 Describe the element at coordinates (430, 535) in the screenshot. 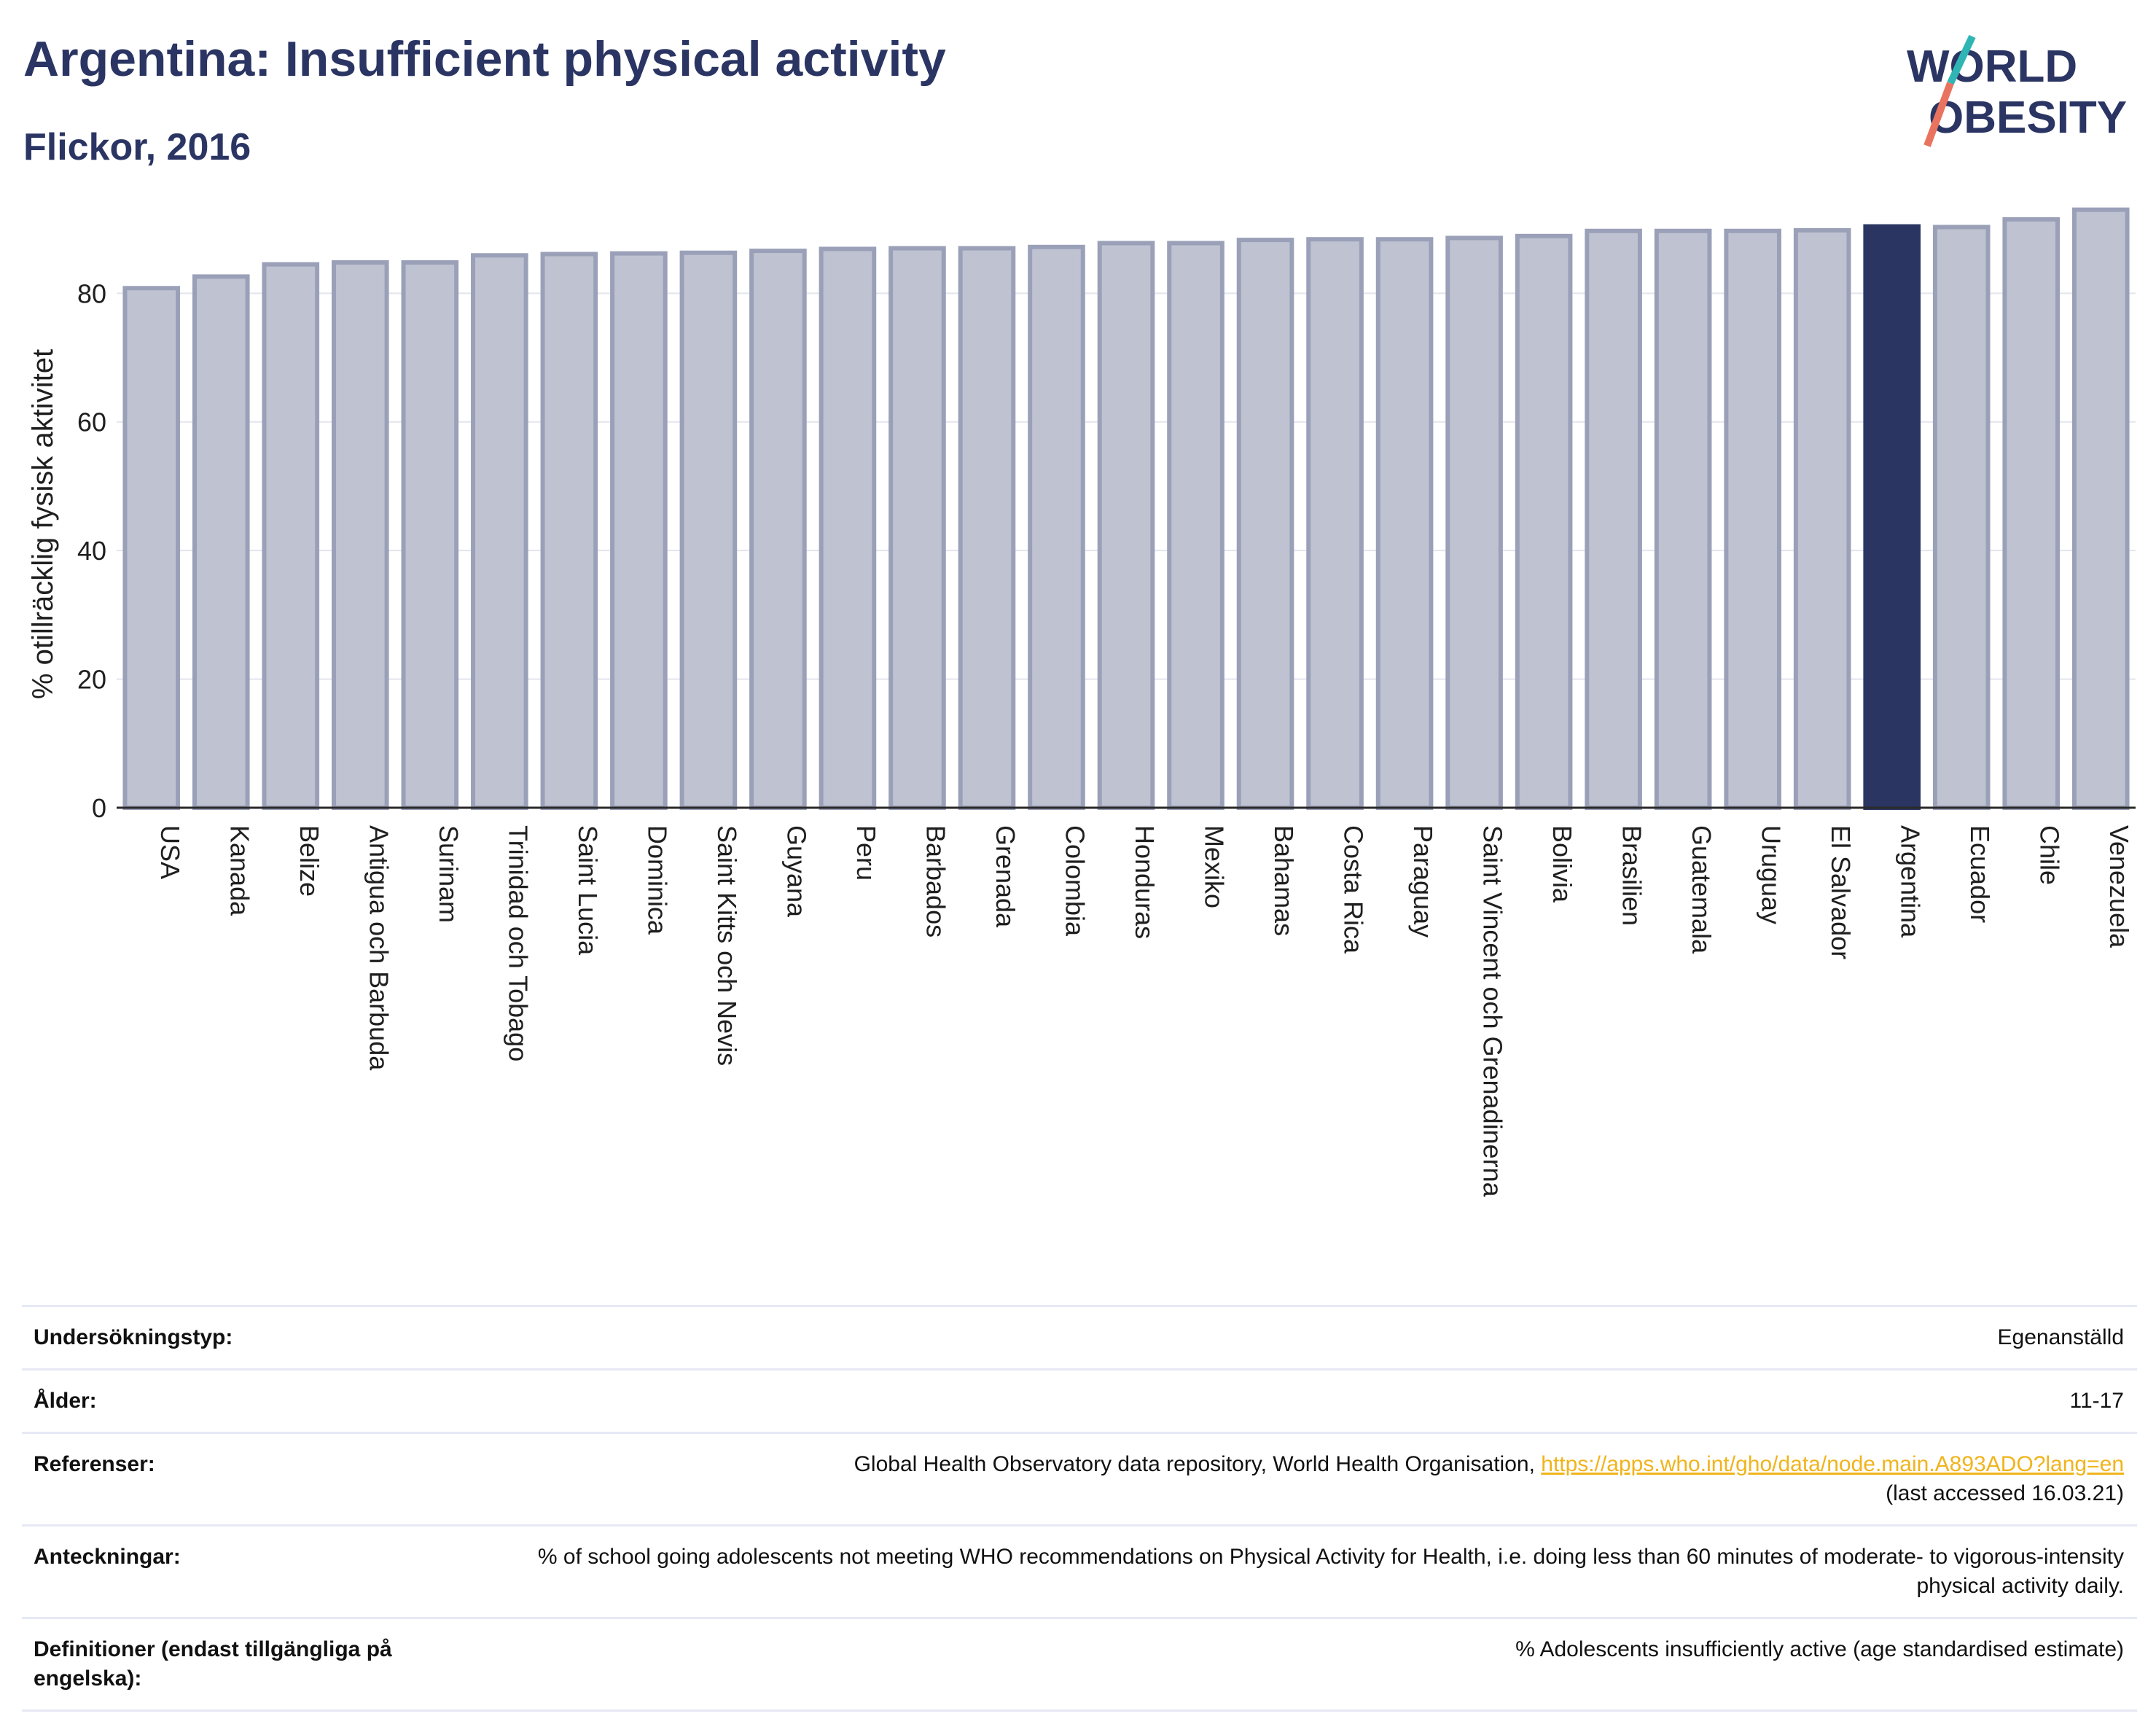

I see `bar-surinam` at that location.